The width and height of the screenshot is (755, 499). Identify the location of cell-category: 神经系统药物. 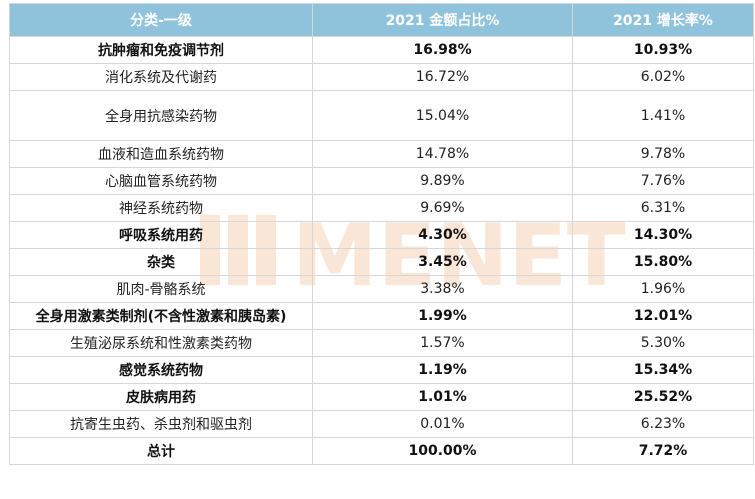
(161, 208).